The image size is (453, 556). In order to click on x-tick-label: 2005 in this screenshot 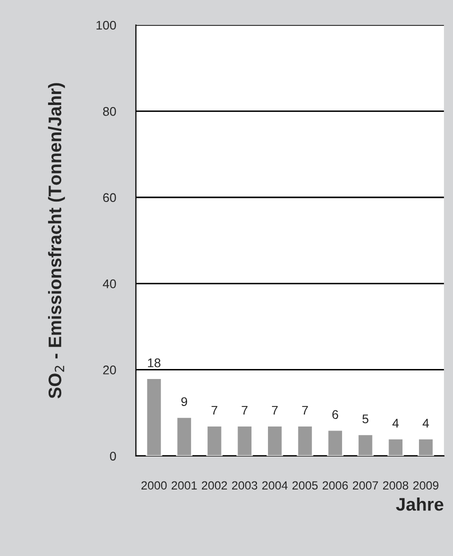, I will do `click(305, 485)`.